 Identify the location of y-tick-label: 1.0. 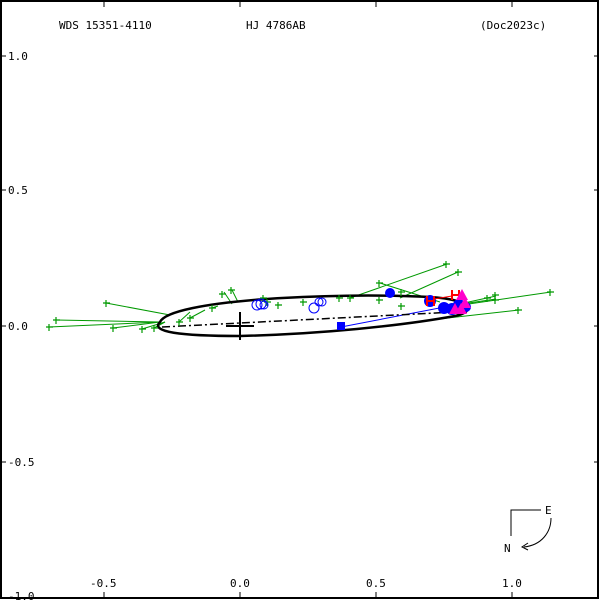
(18, 56).